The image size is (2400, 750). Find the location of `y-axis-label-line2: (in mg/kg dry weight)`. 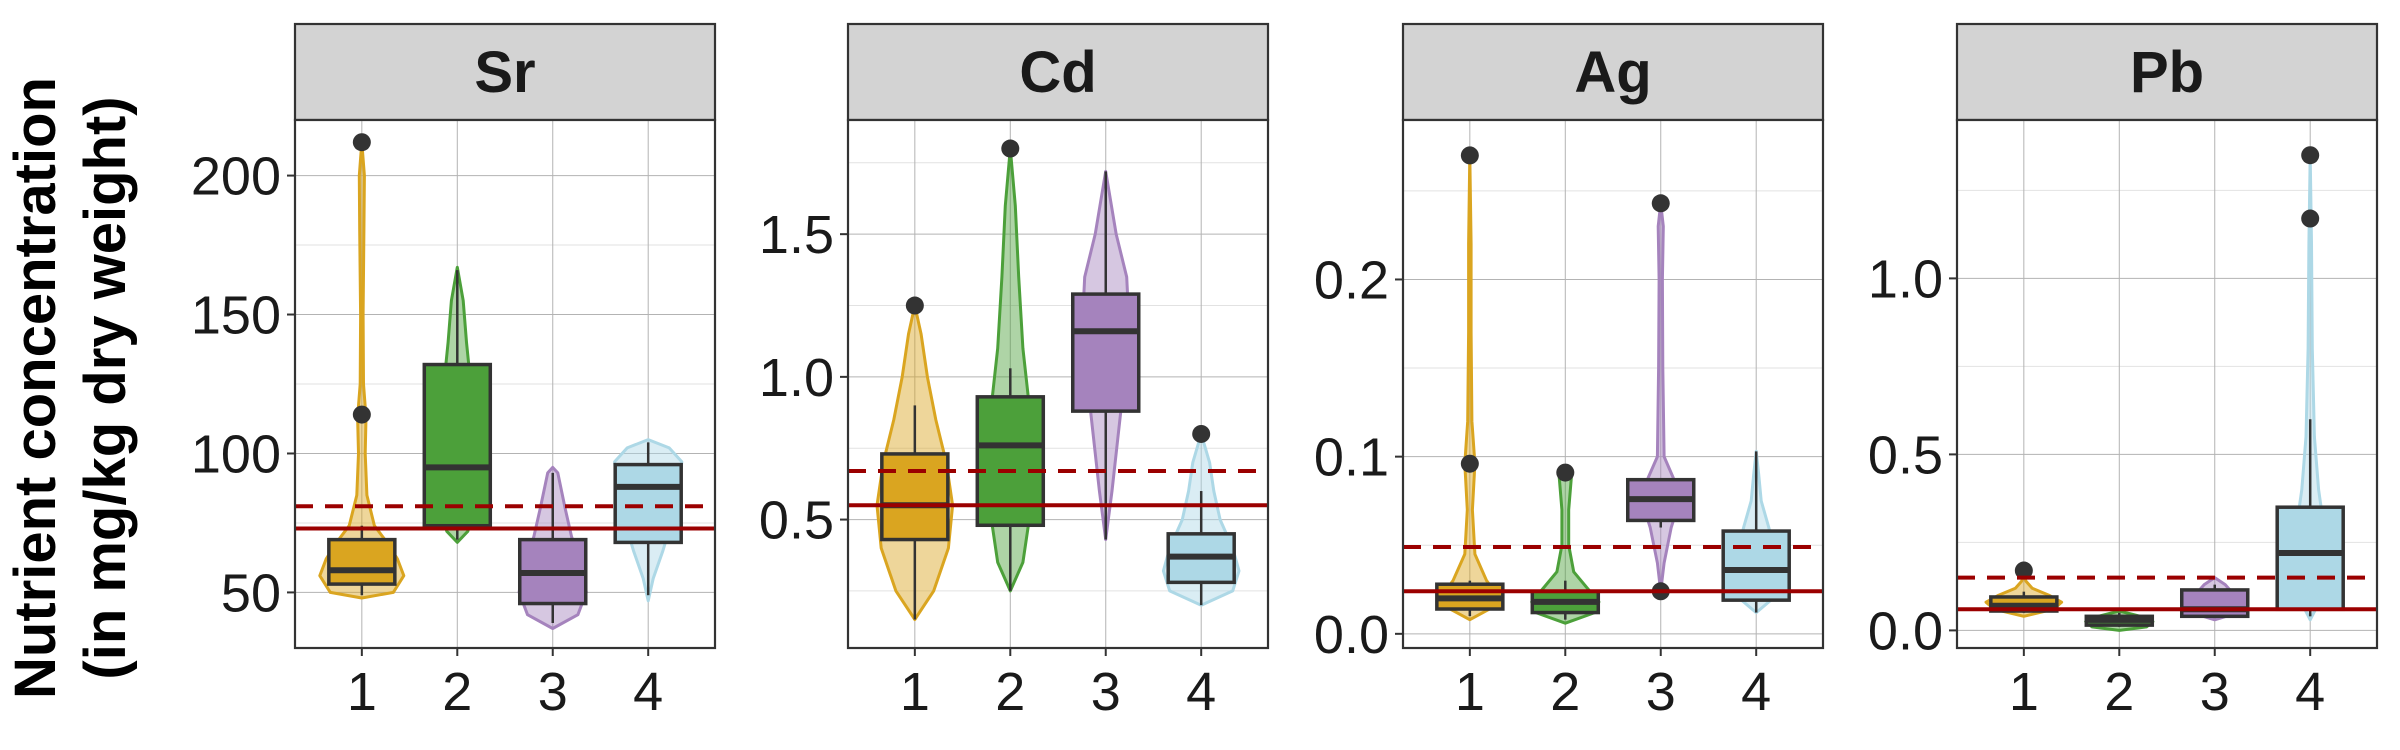

y-axis-label-line2: (in mg/kg dry weight) is located at coordinates (105, 387).